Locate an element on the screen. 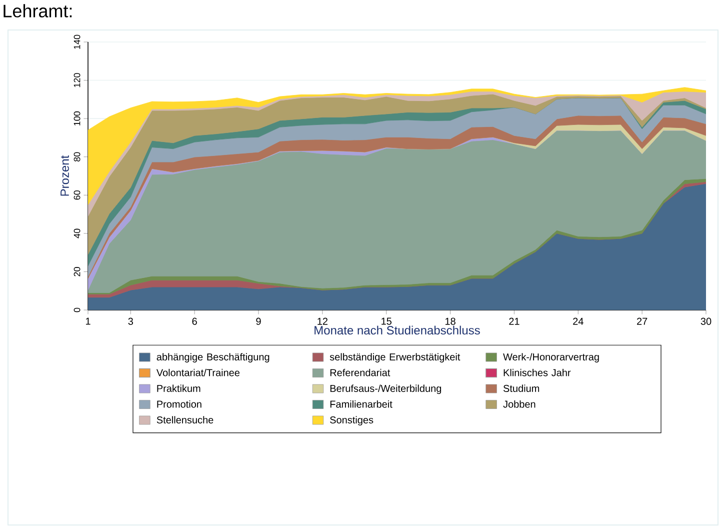  legend-label: Referendariat is located at coordinates (360, 372).